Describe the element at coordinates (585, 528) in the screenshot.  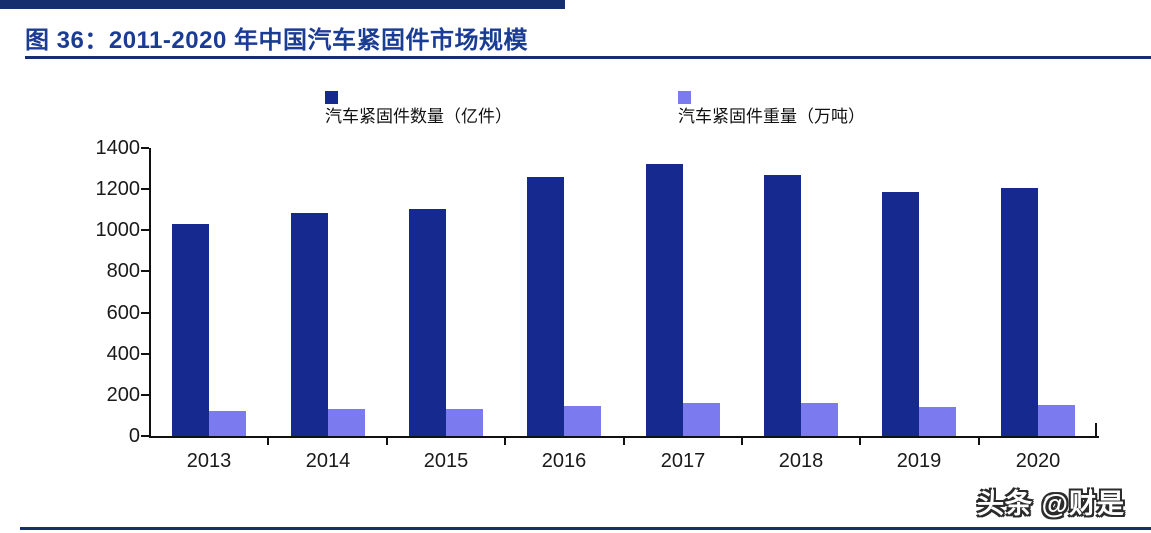
I see `bottom-rule` at that location.